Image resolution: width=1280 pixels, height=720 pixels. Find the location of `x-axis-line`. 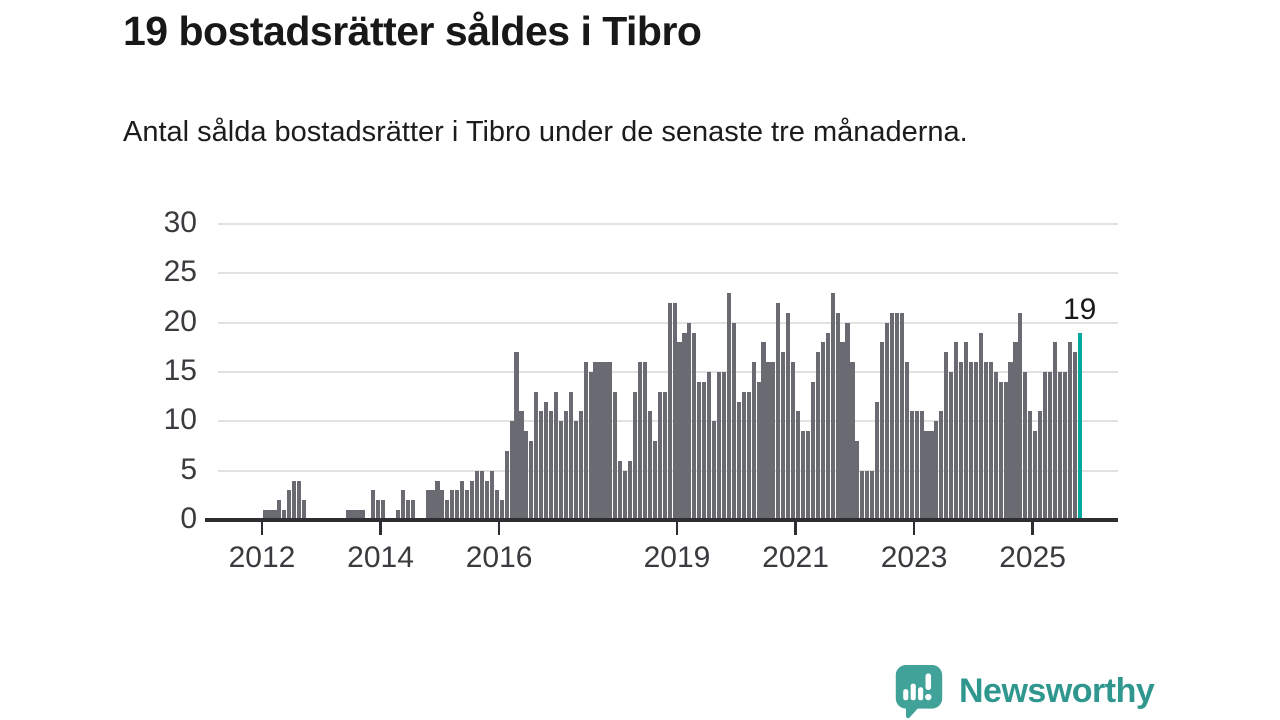

x-axis-line is located at coordinates (661, 520).